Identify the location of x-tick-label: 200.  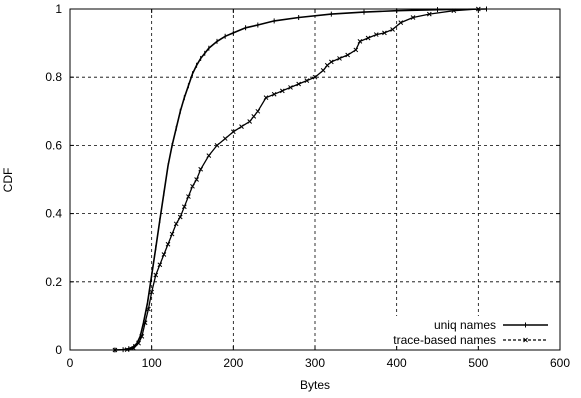
(233, 363).